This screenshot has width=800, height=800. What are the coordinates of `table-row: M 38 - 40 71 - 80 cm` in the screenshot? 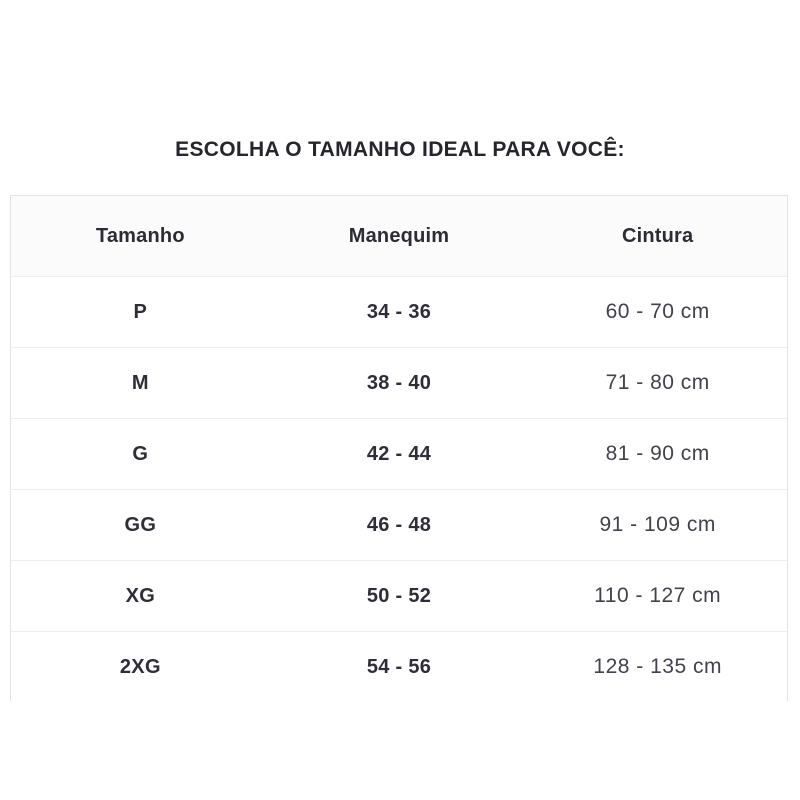 It's located at (399, 382).